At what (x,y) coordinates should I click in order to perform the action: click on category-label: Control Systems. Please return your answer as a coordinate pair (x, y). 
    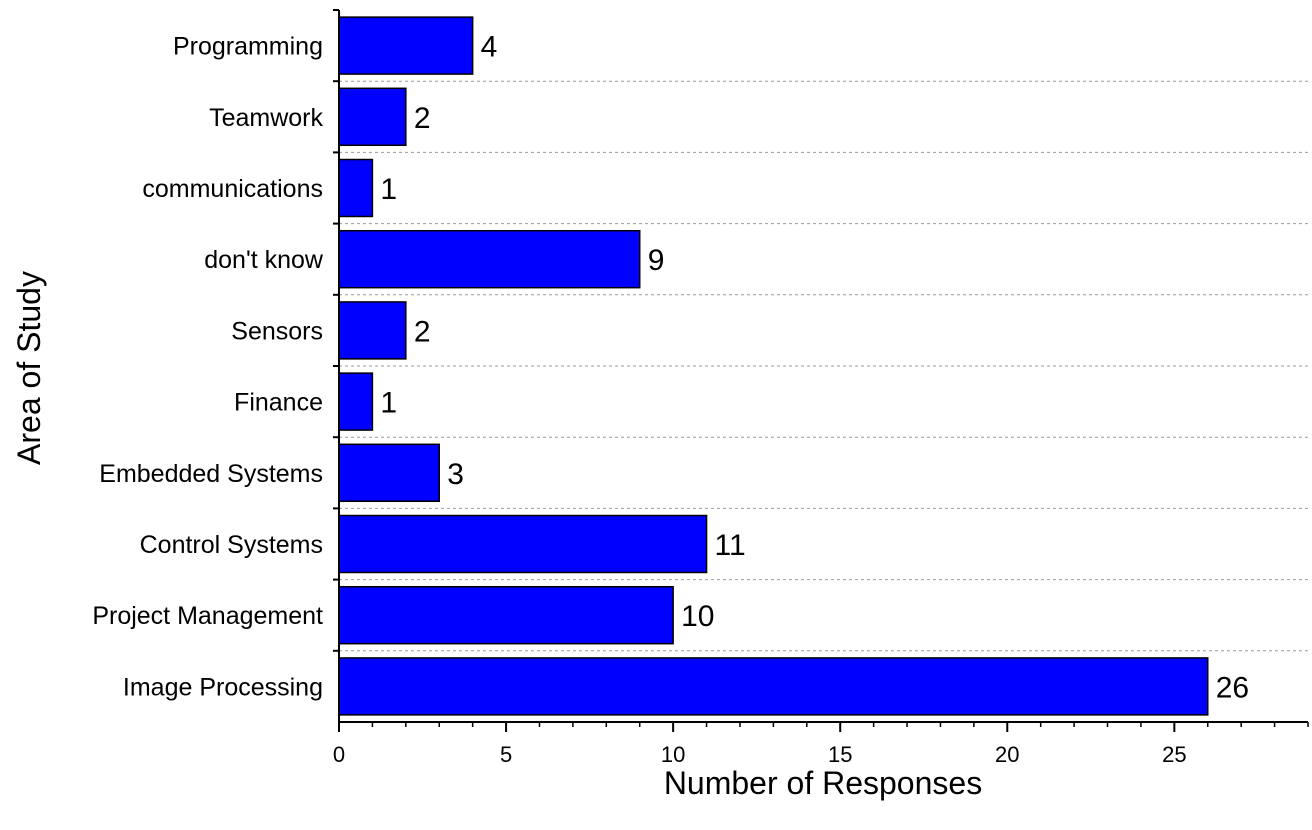
    Looking at the image, I should click on (231, 545).